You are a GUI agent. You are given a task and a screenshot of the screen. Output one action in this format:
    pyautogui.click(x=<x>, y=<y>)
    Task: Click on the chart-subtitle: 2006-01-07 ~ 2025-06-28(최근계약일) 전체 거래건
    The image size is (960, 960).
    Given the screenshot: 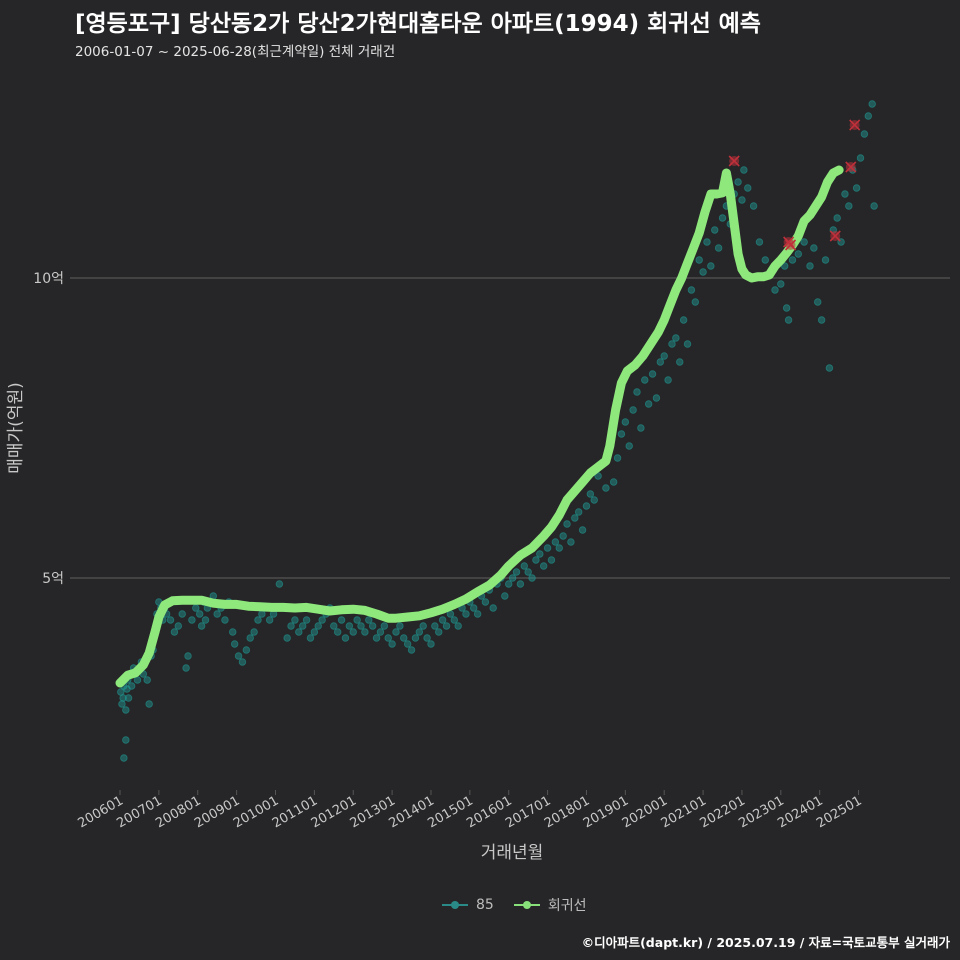 What is the action you would take?
    pyautogui.click(x=235, y=52)
    